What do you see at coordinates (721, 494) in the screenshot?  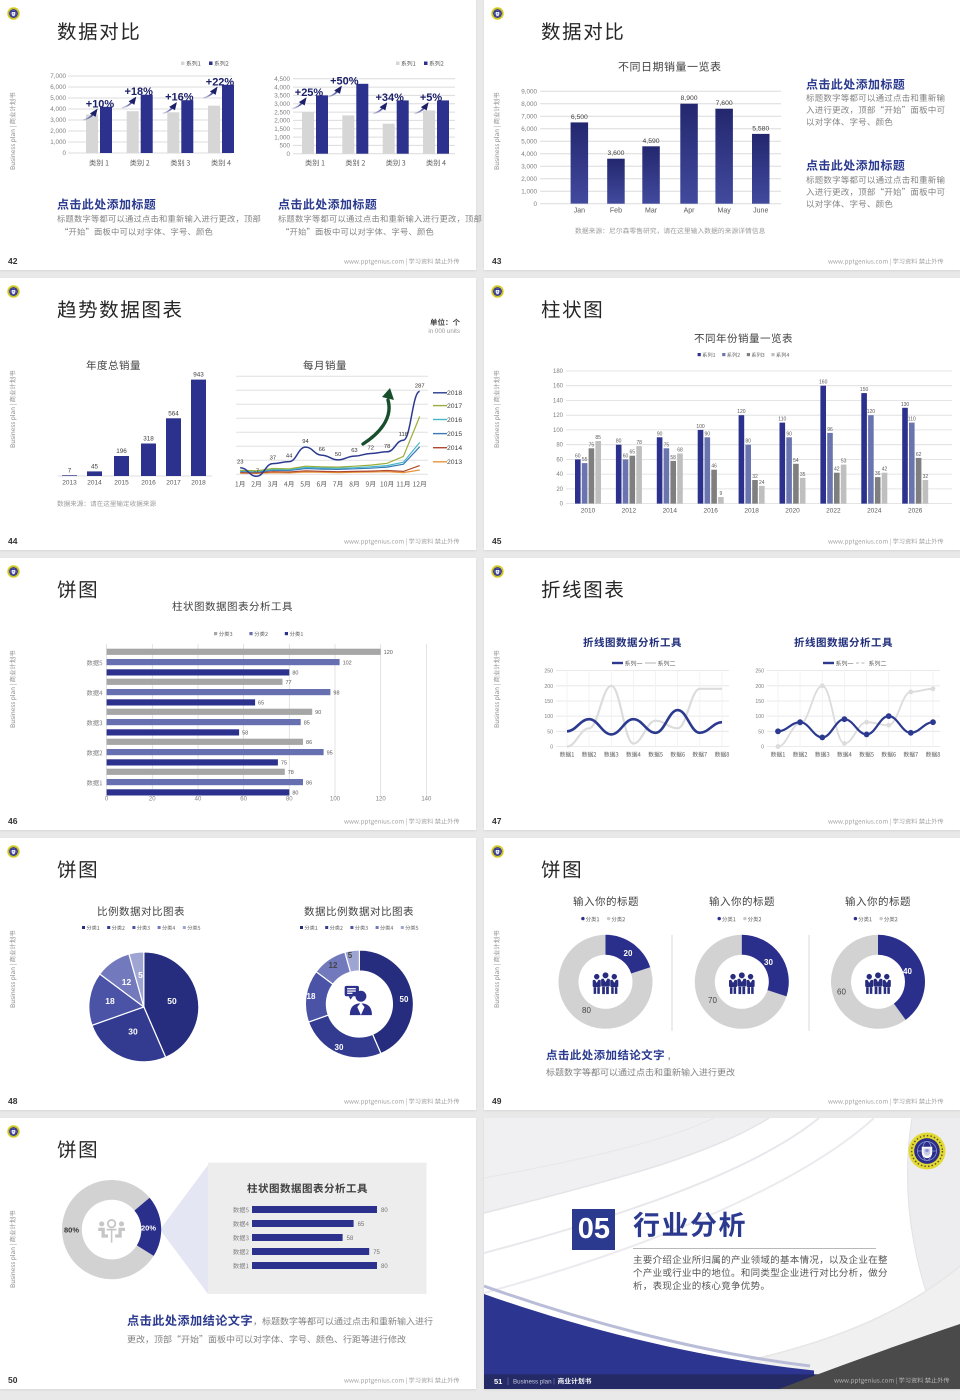 I see `svg-text: 9` at bounding box center [721, 494].